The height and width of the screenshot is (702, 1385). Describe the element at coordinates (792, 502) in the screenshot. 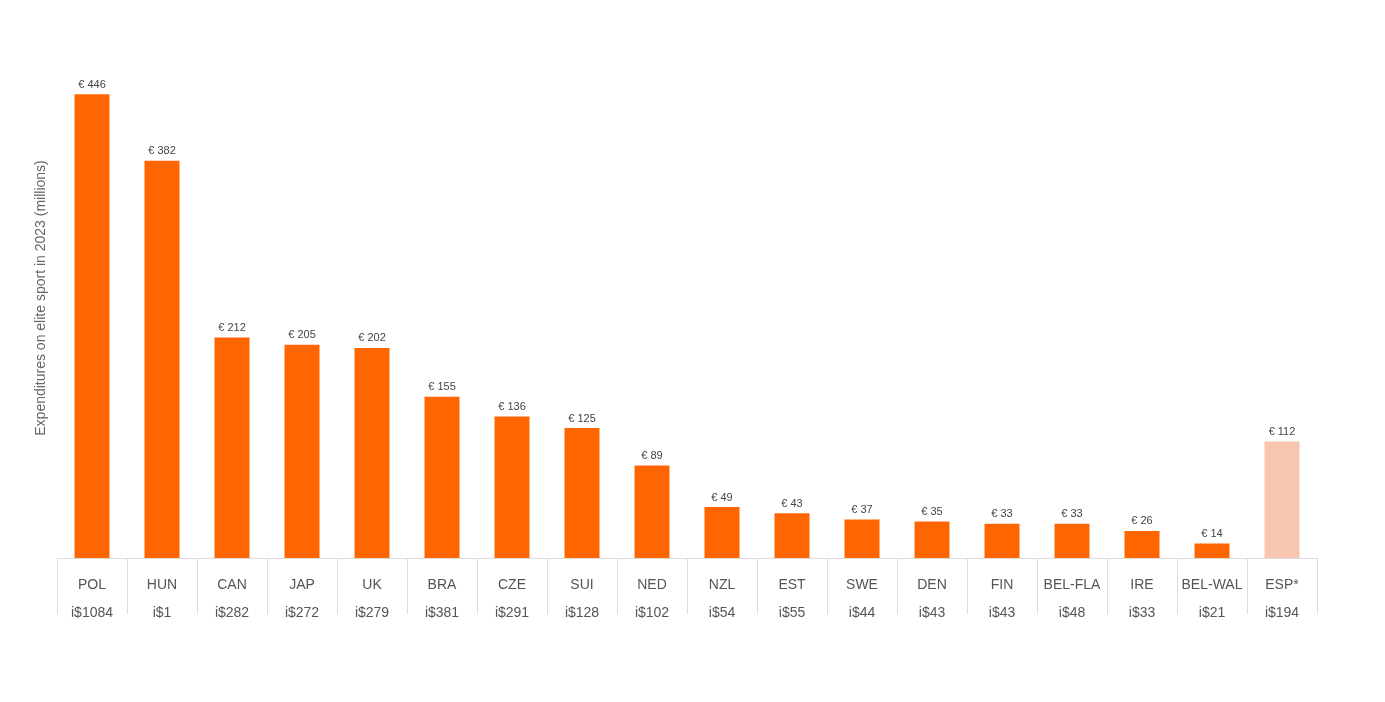

I see `data-label: € 43` at that location.